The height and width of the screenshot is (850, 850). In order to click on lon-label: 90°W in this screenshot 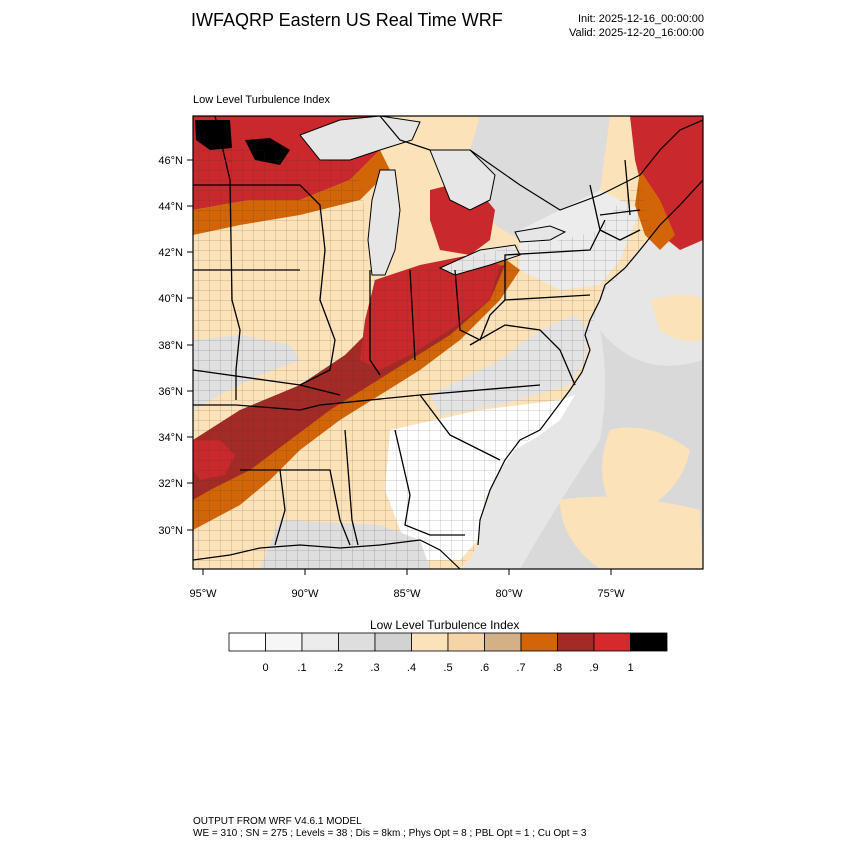, I will do `click(305, 594)`.